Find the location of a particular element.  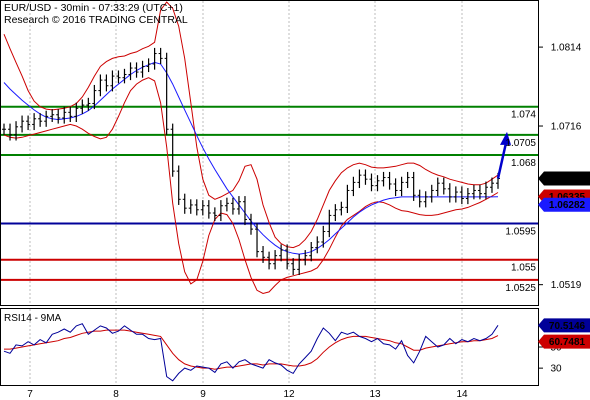

x-tick-label: 9 is located at coordinates (203, 394).